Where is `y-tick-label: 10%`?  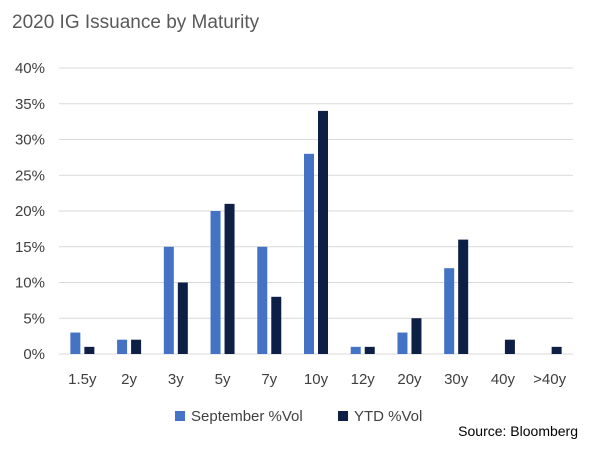 y-tick-label: 10% is located at coordinates (30, 283).